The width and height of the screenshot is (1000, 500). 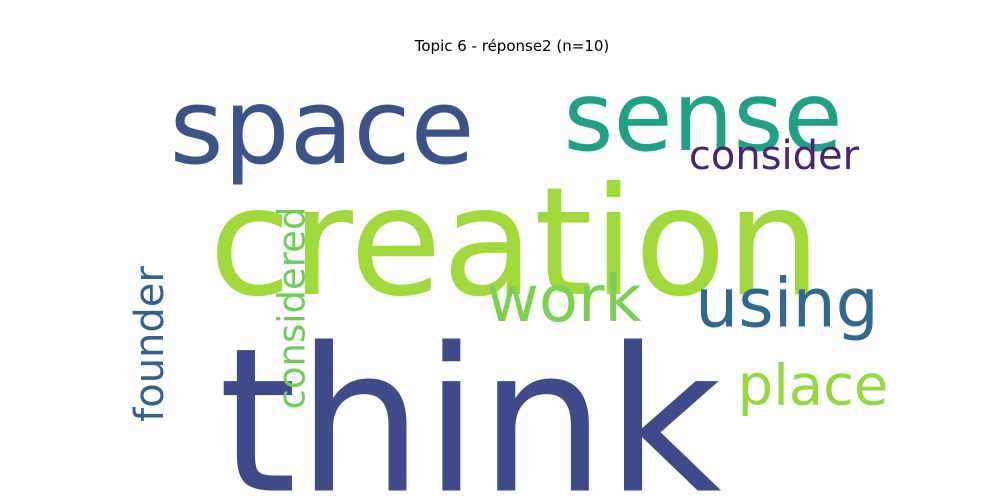 I want to click on chart-title: Topic 6 - réponse2 (n=10), so click(x=511, y=46).